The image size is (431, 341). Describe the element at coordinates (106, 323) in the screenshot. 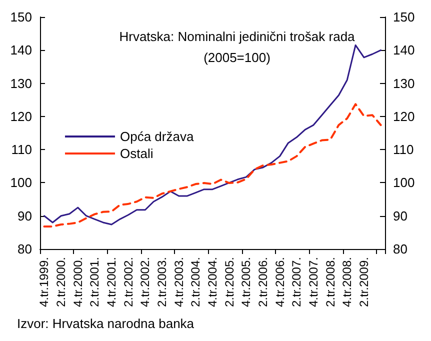

I see `text: Izvor: Hrvatska narodna banka` at that location.